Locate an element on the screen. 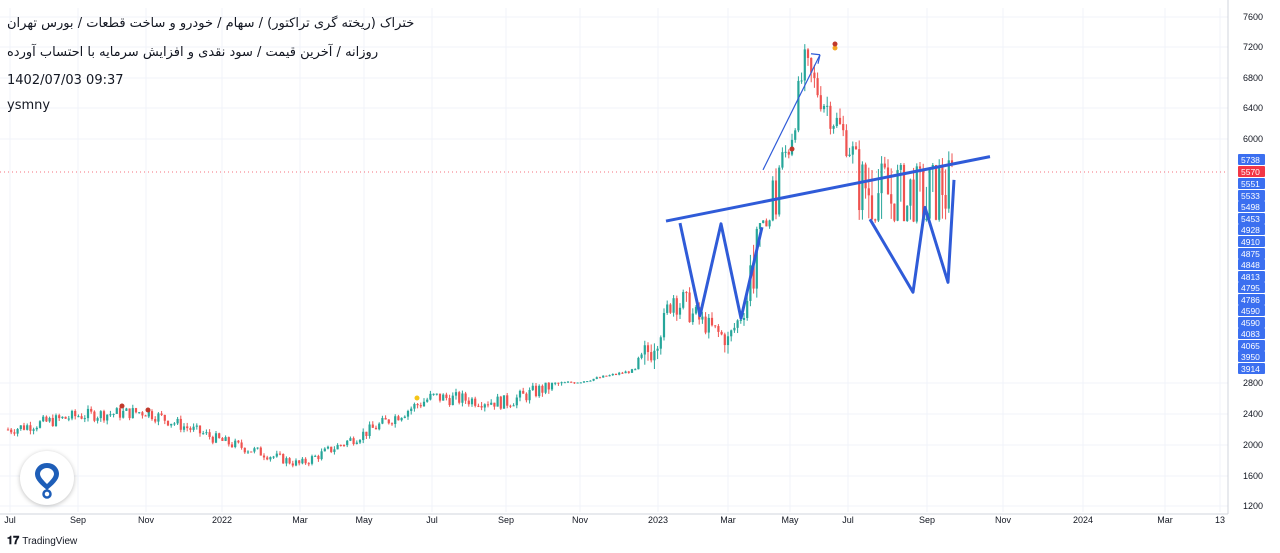 The height and width of the screenshot is (553, 1280). tradingview-logo-icon: 𝟏𝟕 is located at coordinates (13, 541).